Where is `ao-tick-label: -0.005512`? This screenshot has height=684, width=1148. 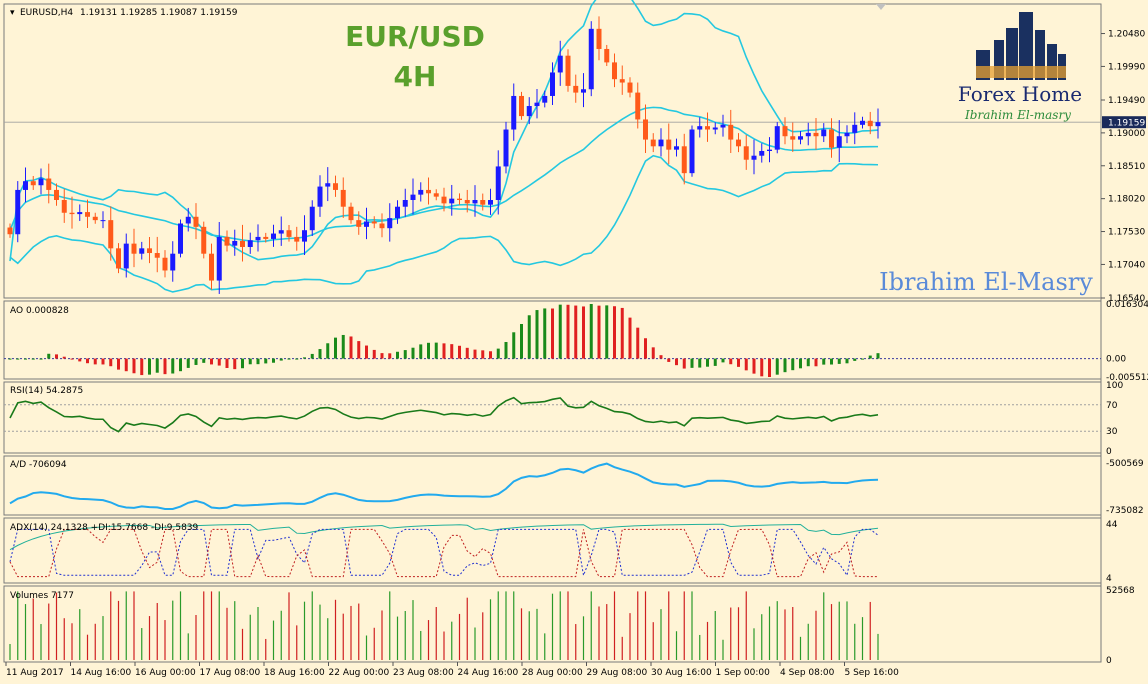
ao-tick-label: -0.005512 is located at coordinates (1127, 378).